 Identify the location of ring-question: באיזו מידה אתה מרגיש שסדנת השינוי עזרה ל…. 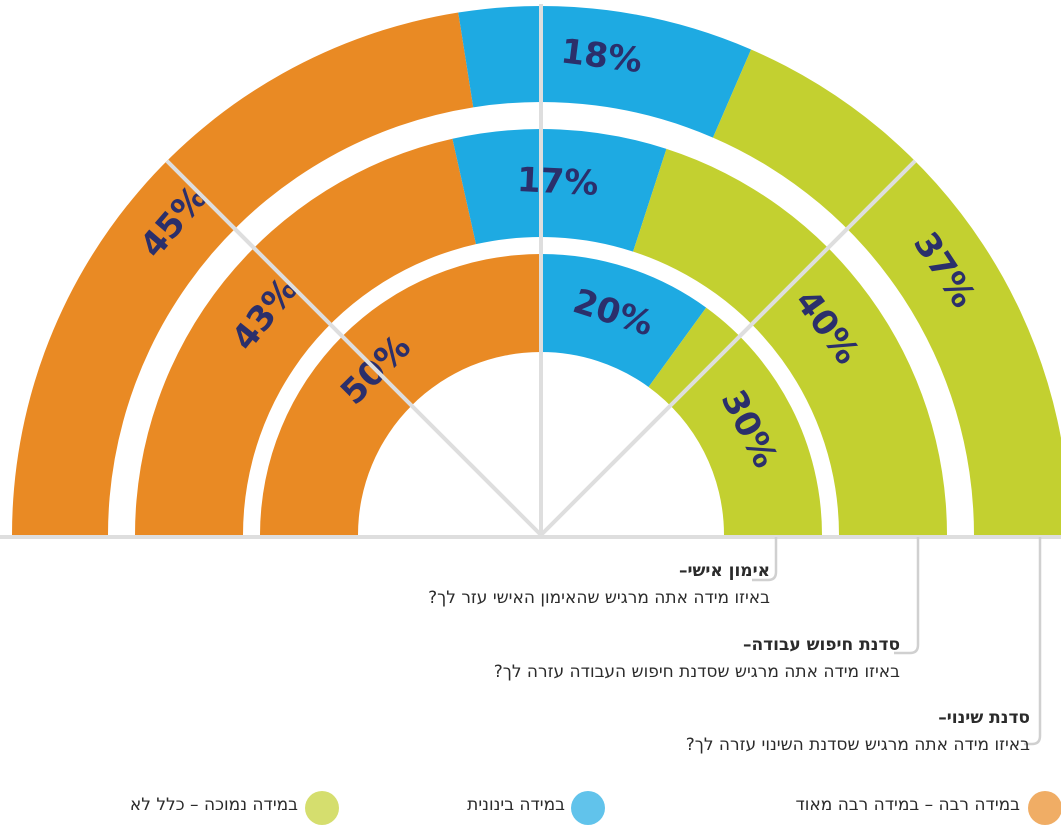
(857, 745).